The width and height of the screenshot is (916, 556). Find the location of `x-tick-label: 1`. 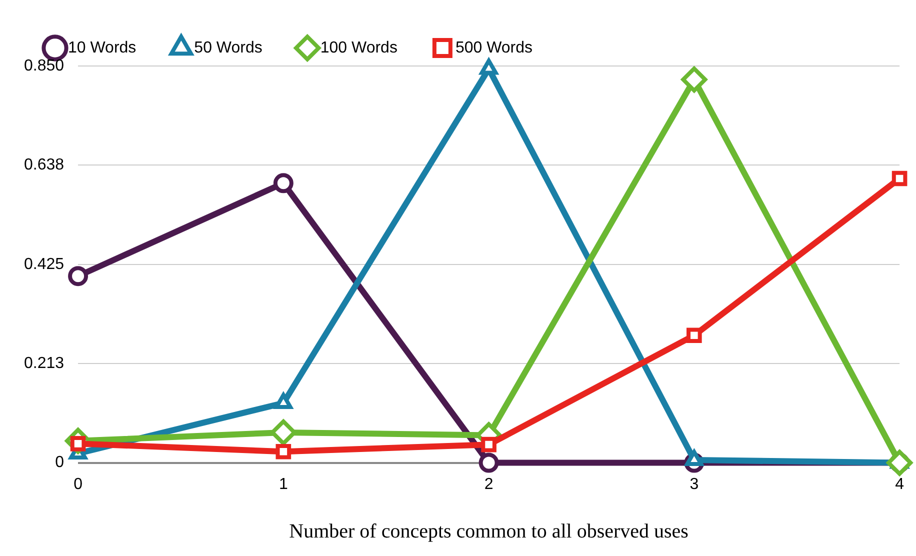

x-tick-label: 1 is located at coordinates (283, 484).